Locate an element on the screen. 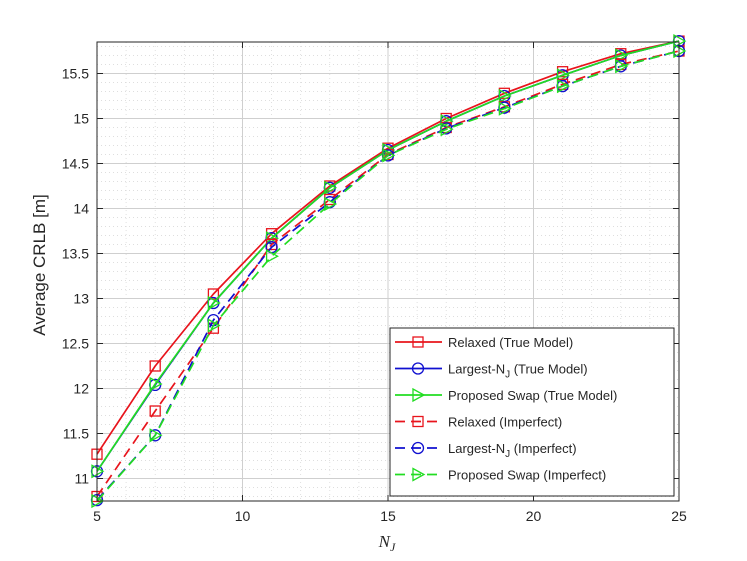 The width and height of the screenshot is (747, 561). legend-entry: Largest-NJ (True Model) is located at coordinates (491, 371).